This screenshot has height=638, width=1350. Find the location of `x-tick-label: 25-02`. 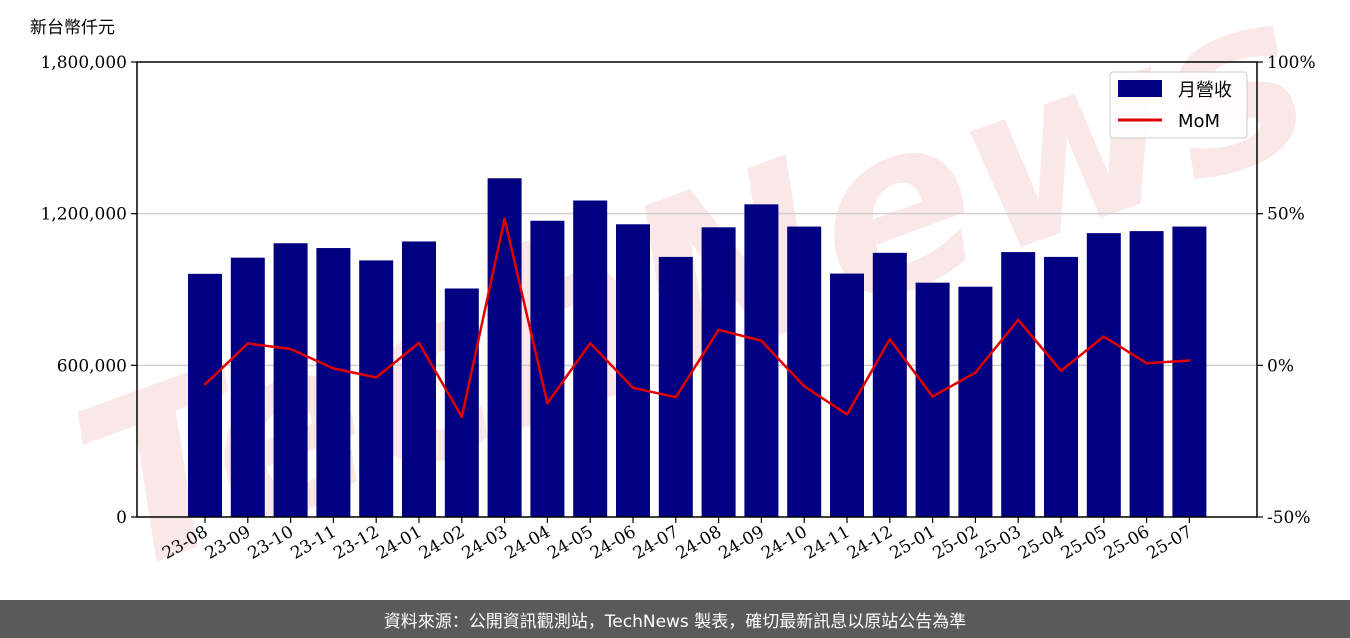

x-tick-label: 25-02 is located at coordinates (955, 543).